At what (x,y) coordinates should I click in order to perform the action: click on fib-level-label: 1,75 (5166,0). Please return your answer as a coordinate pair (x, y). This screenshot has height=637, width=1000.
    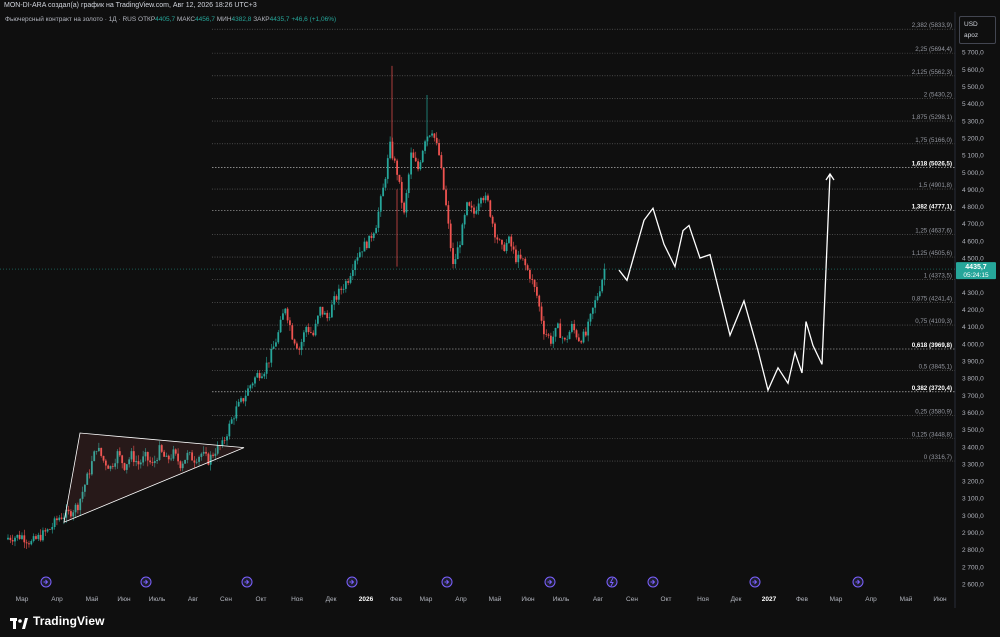
    Looking at the image, I should click on (933, 140).